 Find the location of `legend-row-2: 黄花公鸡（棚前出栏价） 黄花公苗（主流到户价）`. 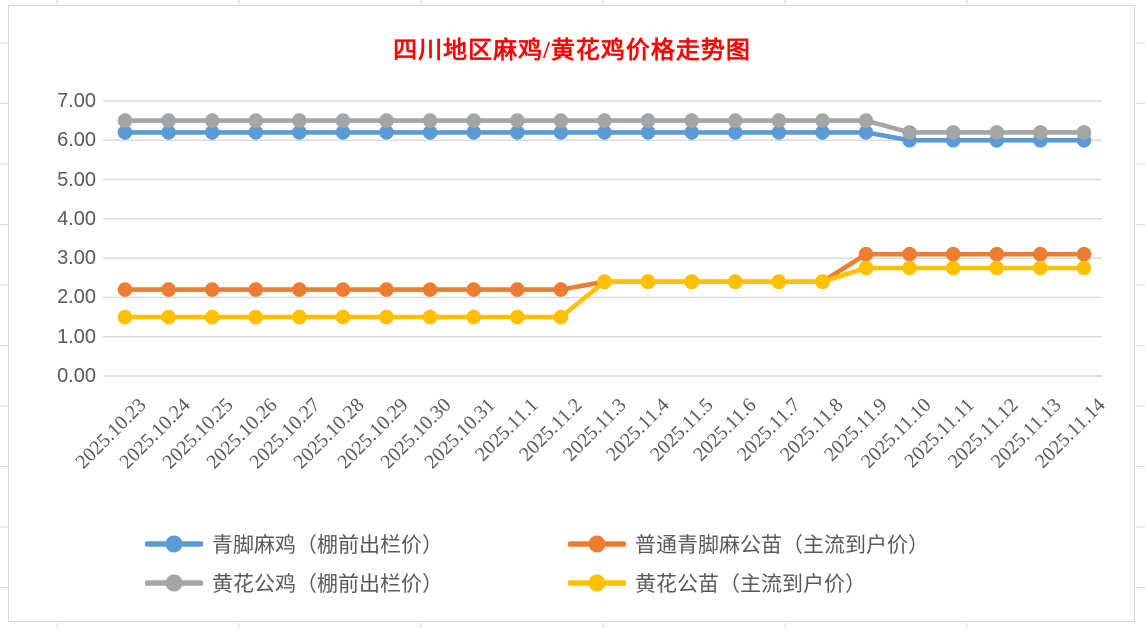

legend-row-2: 黄花公鸡（棚前出栏价） 黄花公苗（主流到户价） is located at coordinates (572, 582).